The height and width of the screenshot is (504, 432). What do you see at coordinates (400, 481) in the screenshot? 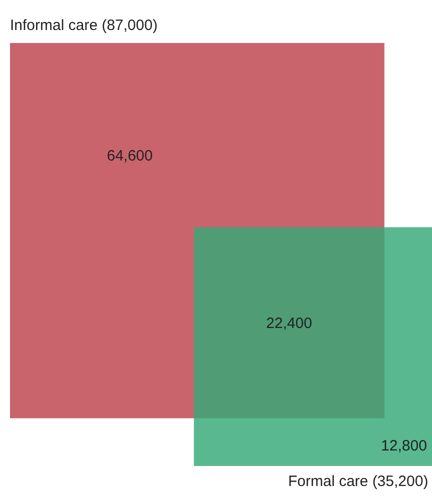
I see `data-label: (35,200)` at bounding box center [400, 481].